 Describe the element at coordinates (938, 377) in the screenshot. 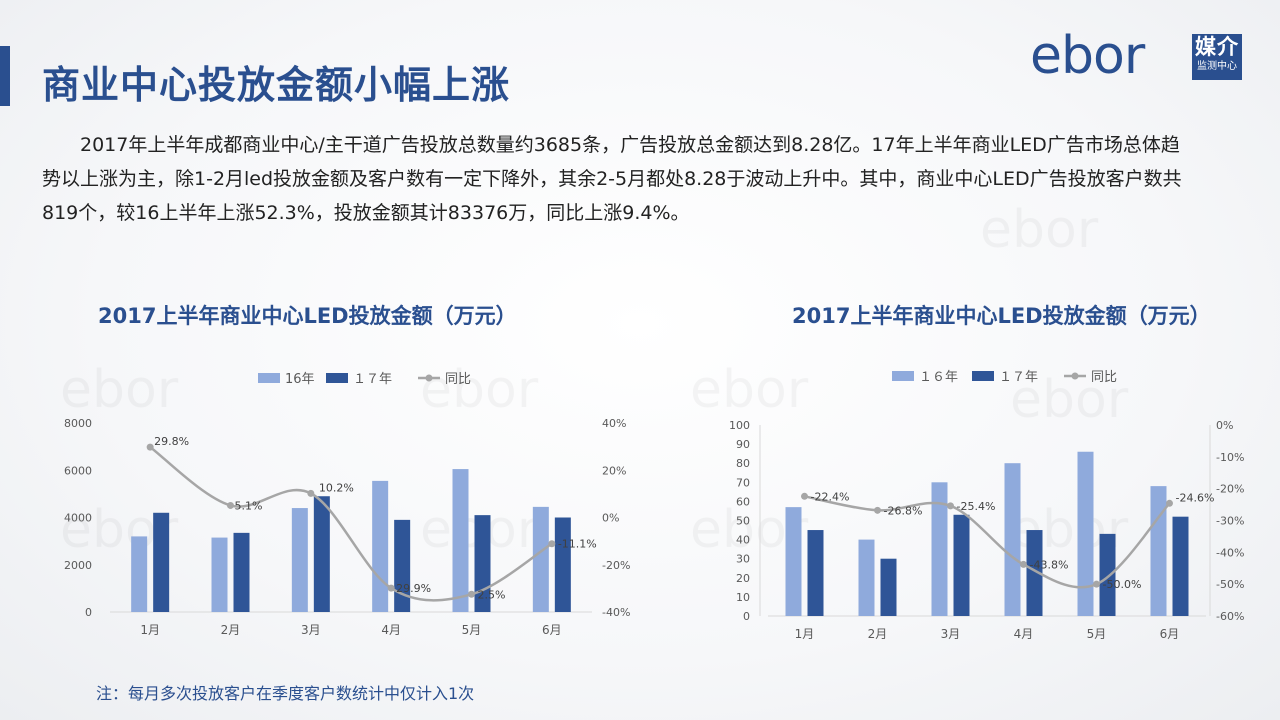

I see `legend-label-0: １６年` at that location.